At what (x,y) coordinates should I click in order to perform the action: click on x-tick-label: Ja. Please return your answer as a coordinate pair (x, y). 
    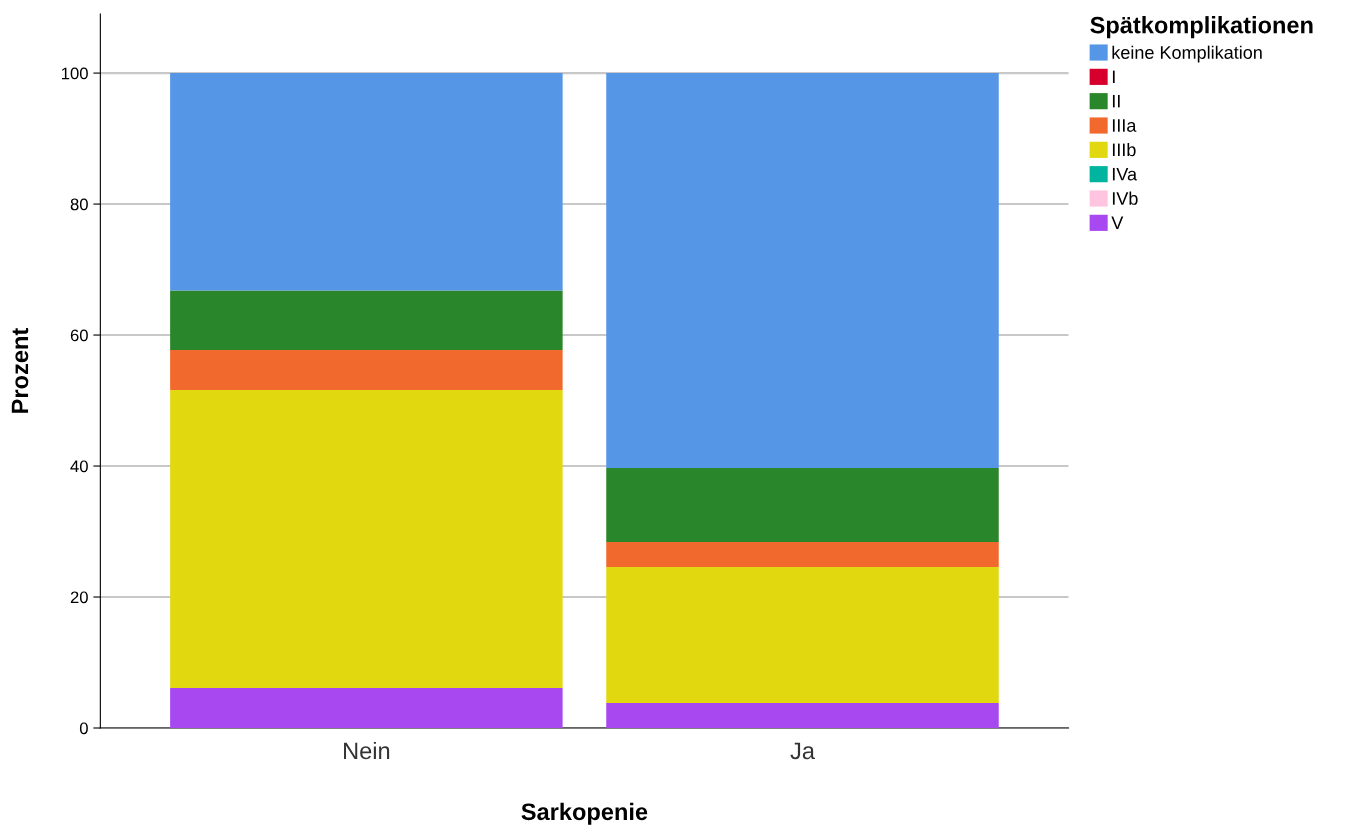
    Looking at the image, I should click on (802, 751).